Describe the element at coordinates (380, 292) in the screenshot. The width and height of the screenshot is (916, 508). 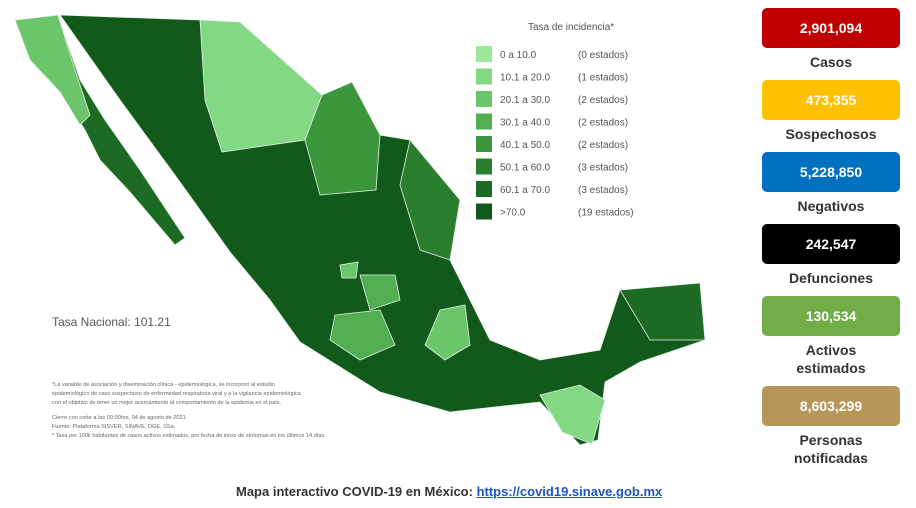
I see `guanajuato` at that location.